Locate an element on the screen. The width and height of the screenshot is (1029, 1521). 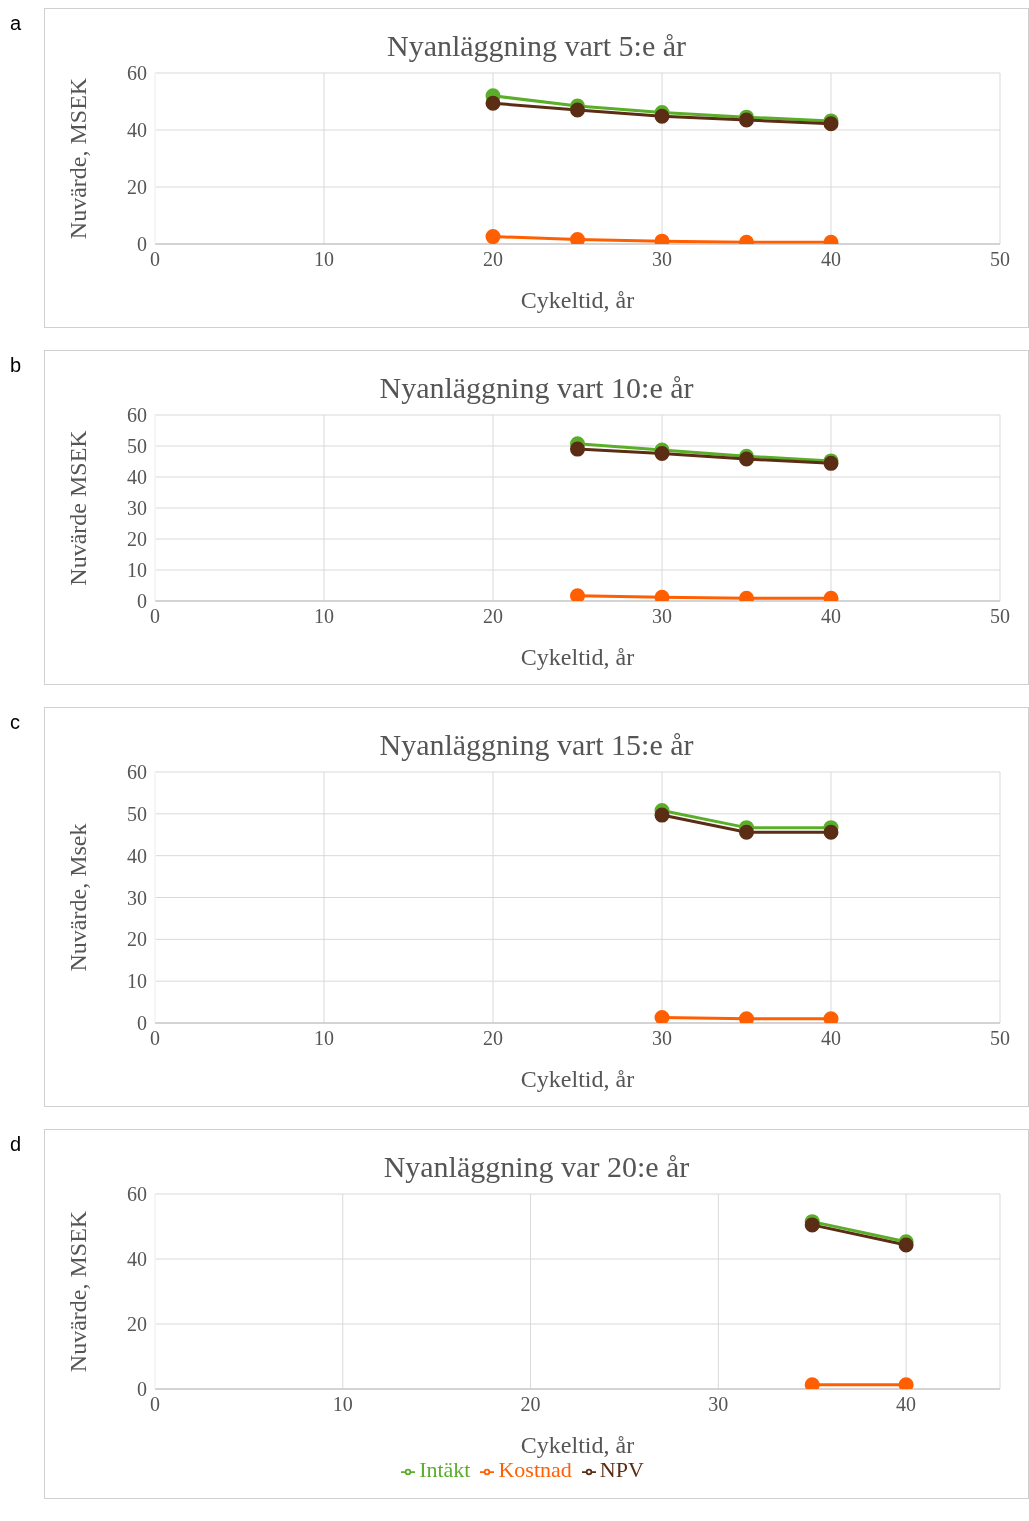
legend-label: NPV is located at coordinates (621, 1469).